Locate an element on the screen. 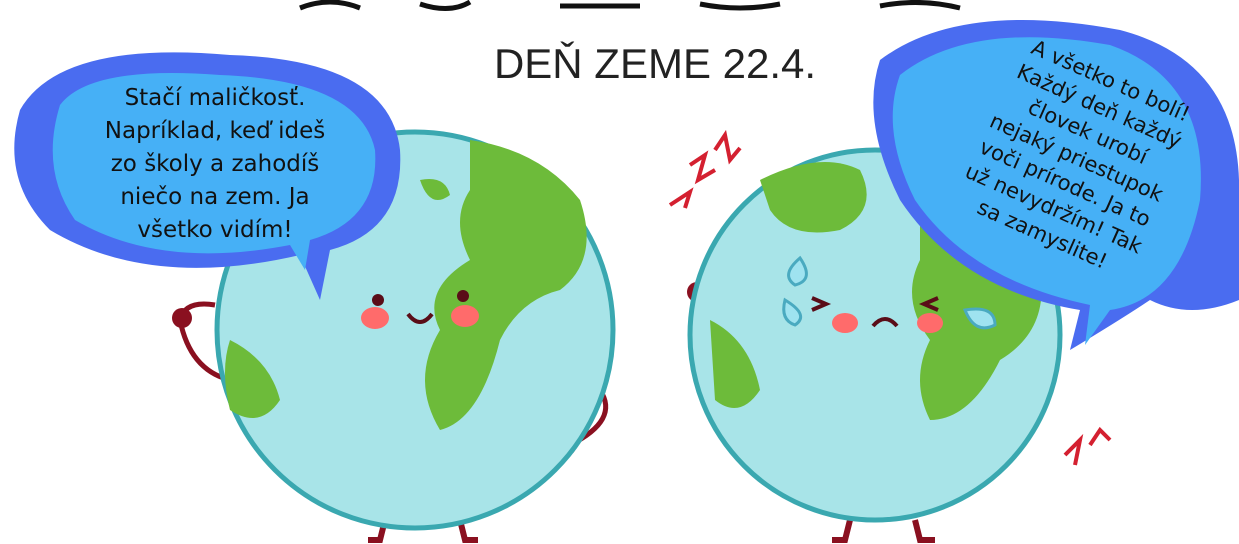  bubble-line: všetko vidím! is located at coordinates (214, 230).